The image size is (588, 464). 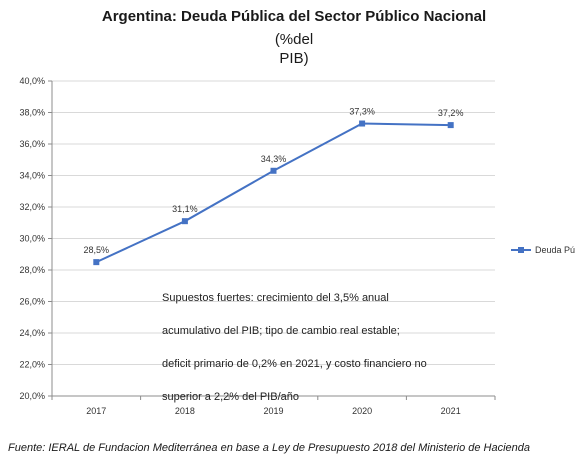 What do you see at coordinates (294, 58) in the screenshot?
I see `chart-subtitle-line-2: PIB)` at bounding box center [294, 58].